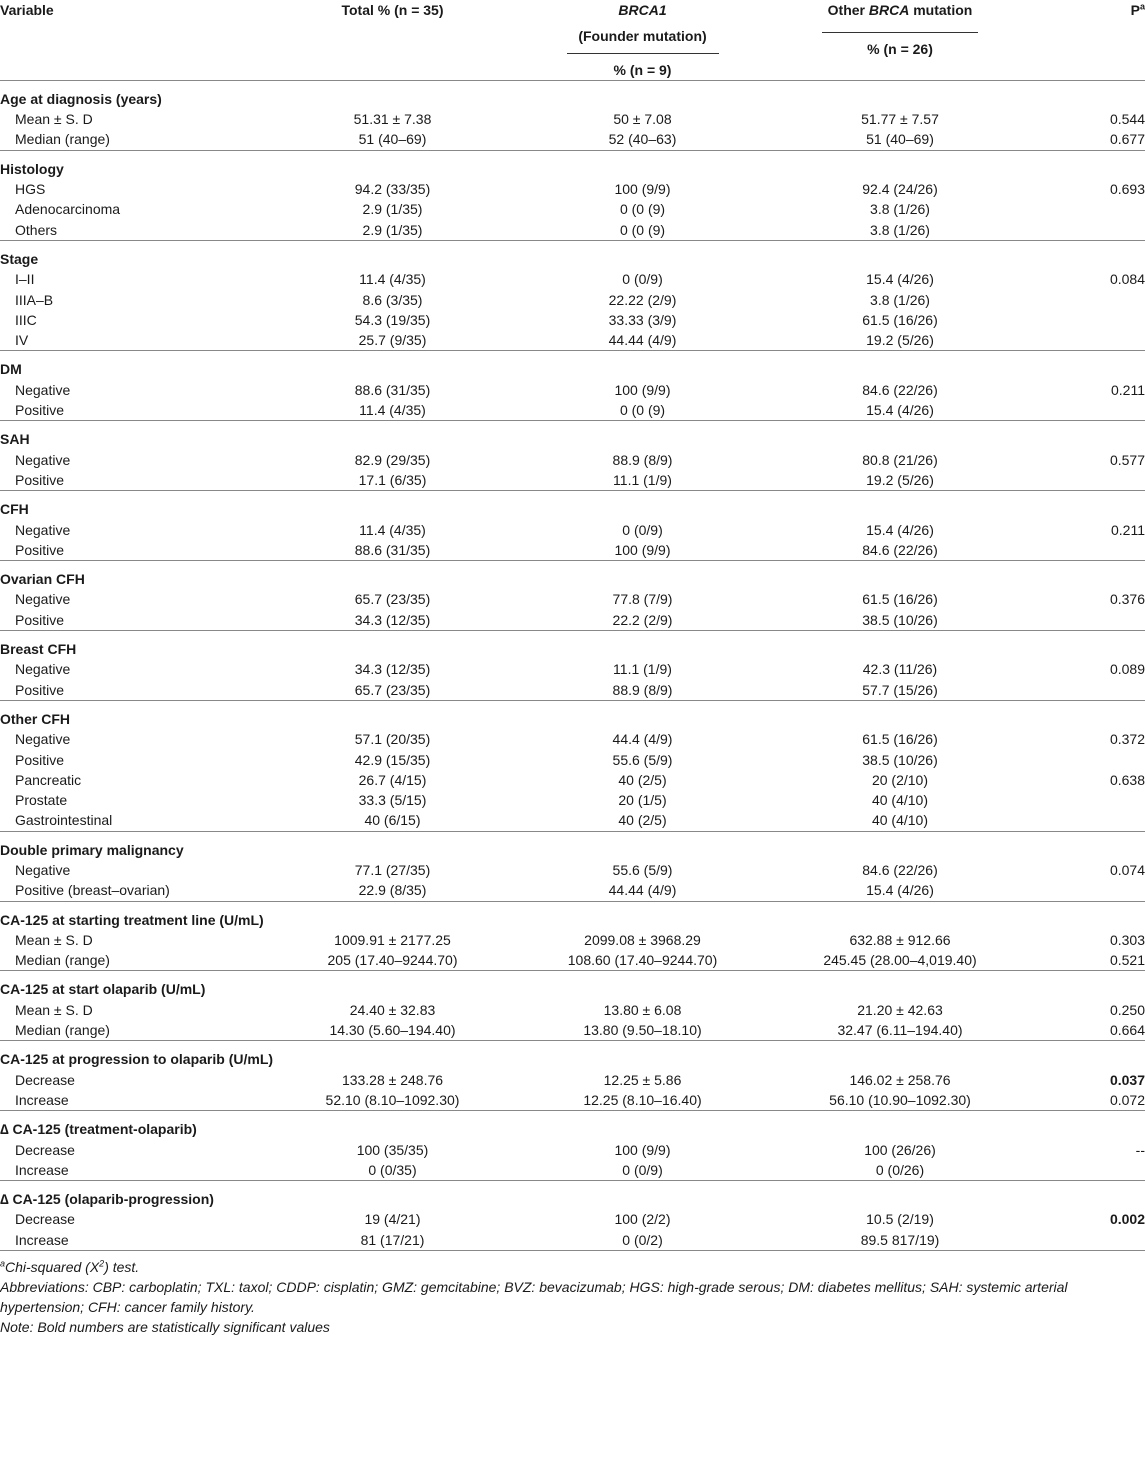  Describe the element at coordinates (900, 1030) in the screenshot. I see `cell-other: 32.47 (6.11–194.40)` at that location.